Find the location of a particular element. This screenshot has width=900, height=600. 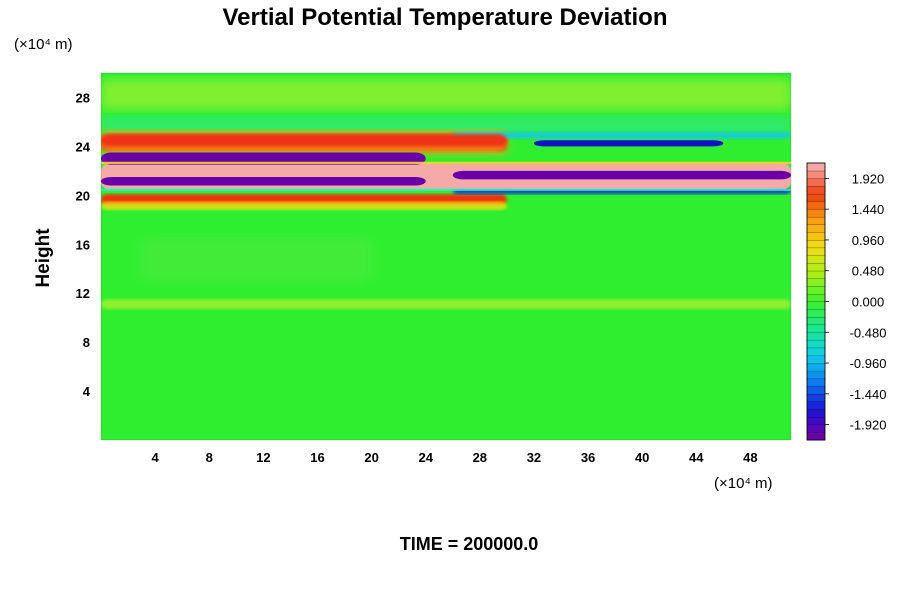

x-tick-label: 28 is located at coordinates (480, 457).